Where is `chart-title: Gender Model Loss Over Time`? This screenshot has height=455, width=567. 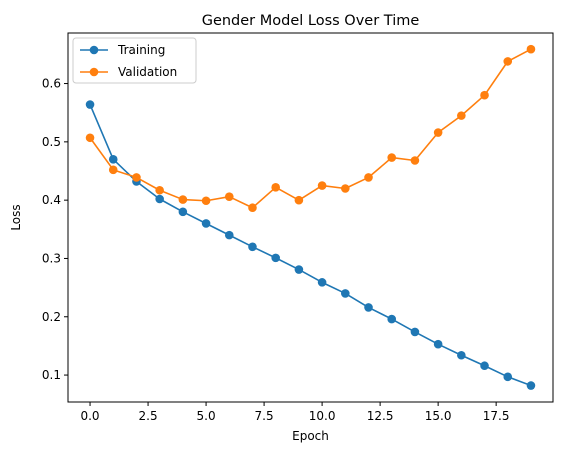 chart-title: Gender Model Loss Over Time is located at coordinates (311, 21).